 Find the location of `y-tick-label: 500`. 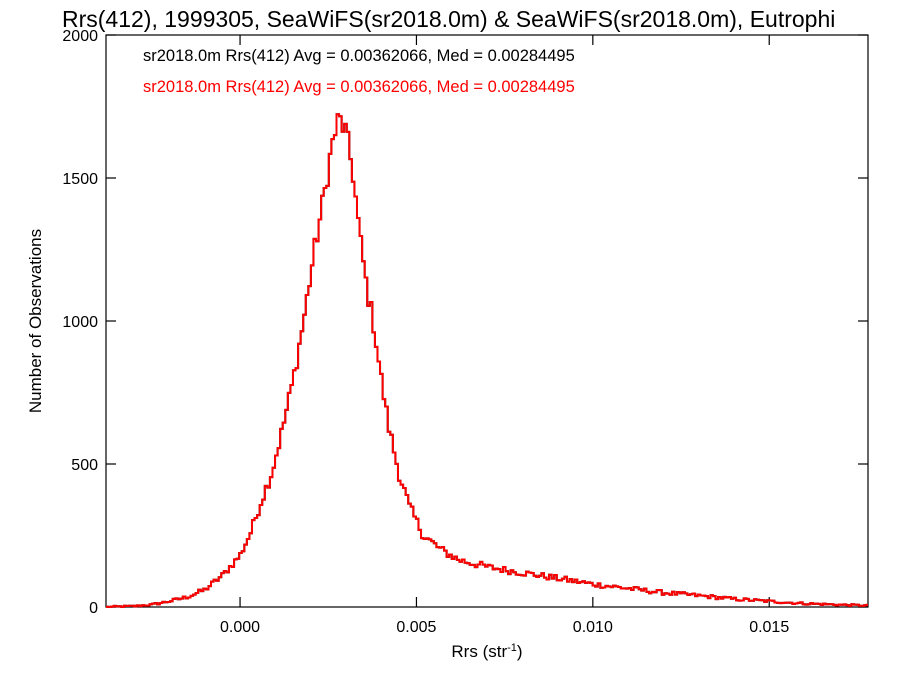

y-tick-label: 500 is located at coordinates (84, 465).